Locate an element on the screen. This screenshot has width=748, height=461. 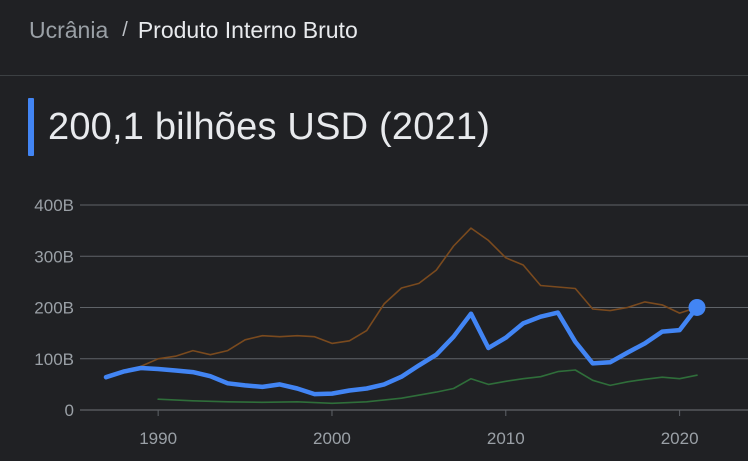
breadcrumb-country-link: Ucrânia is located at coordinates (69, 29).